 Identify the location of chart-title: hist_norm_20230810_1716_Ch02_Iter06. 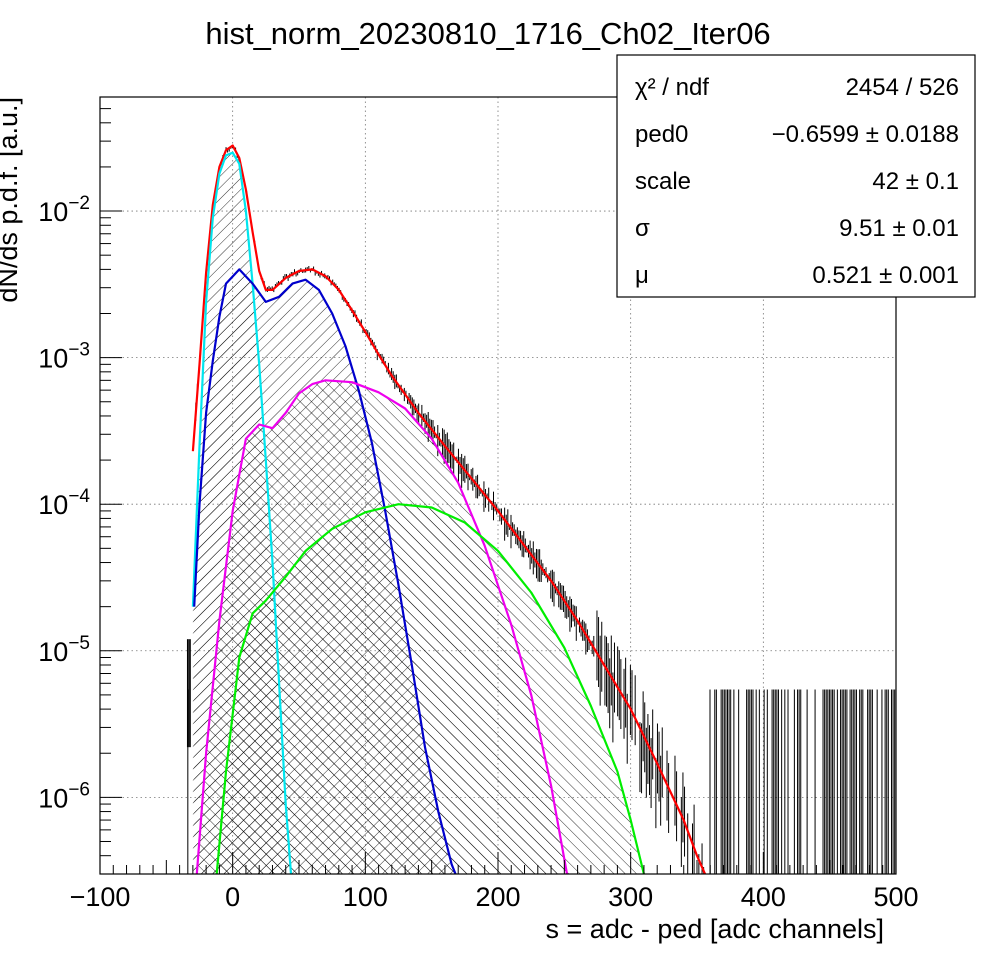
(487, 33).